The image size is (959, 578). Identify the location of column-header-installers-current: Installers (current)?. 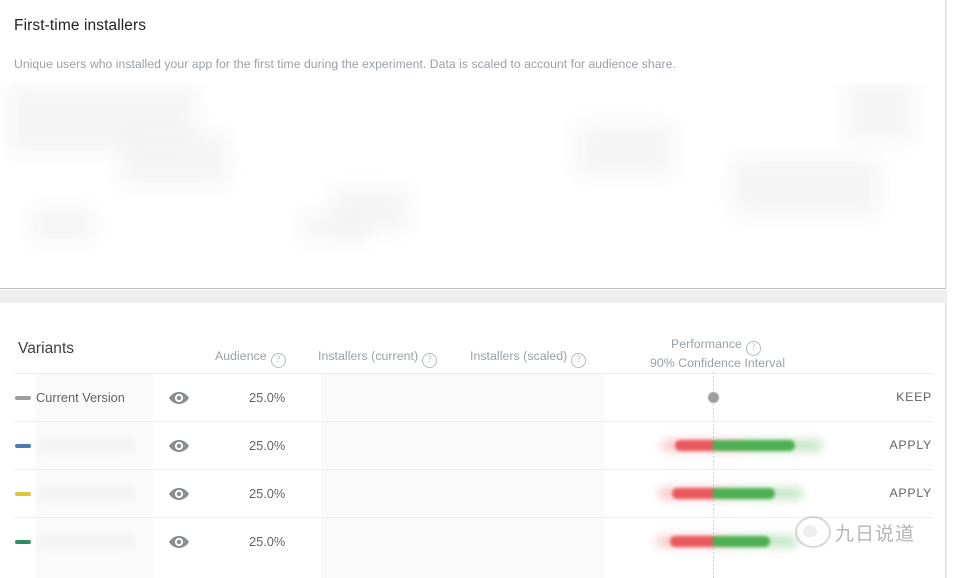
(378, 358).